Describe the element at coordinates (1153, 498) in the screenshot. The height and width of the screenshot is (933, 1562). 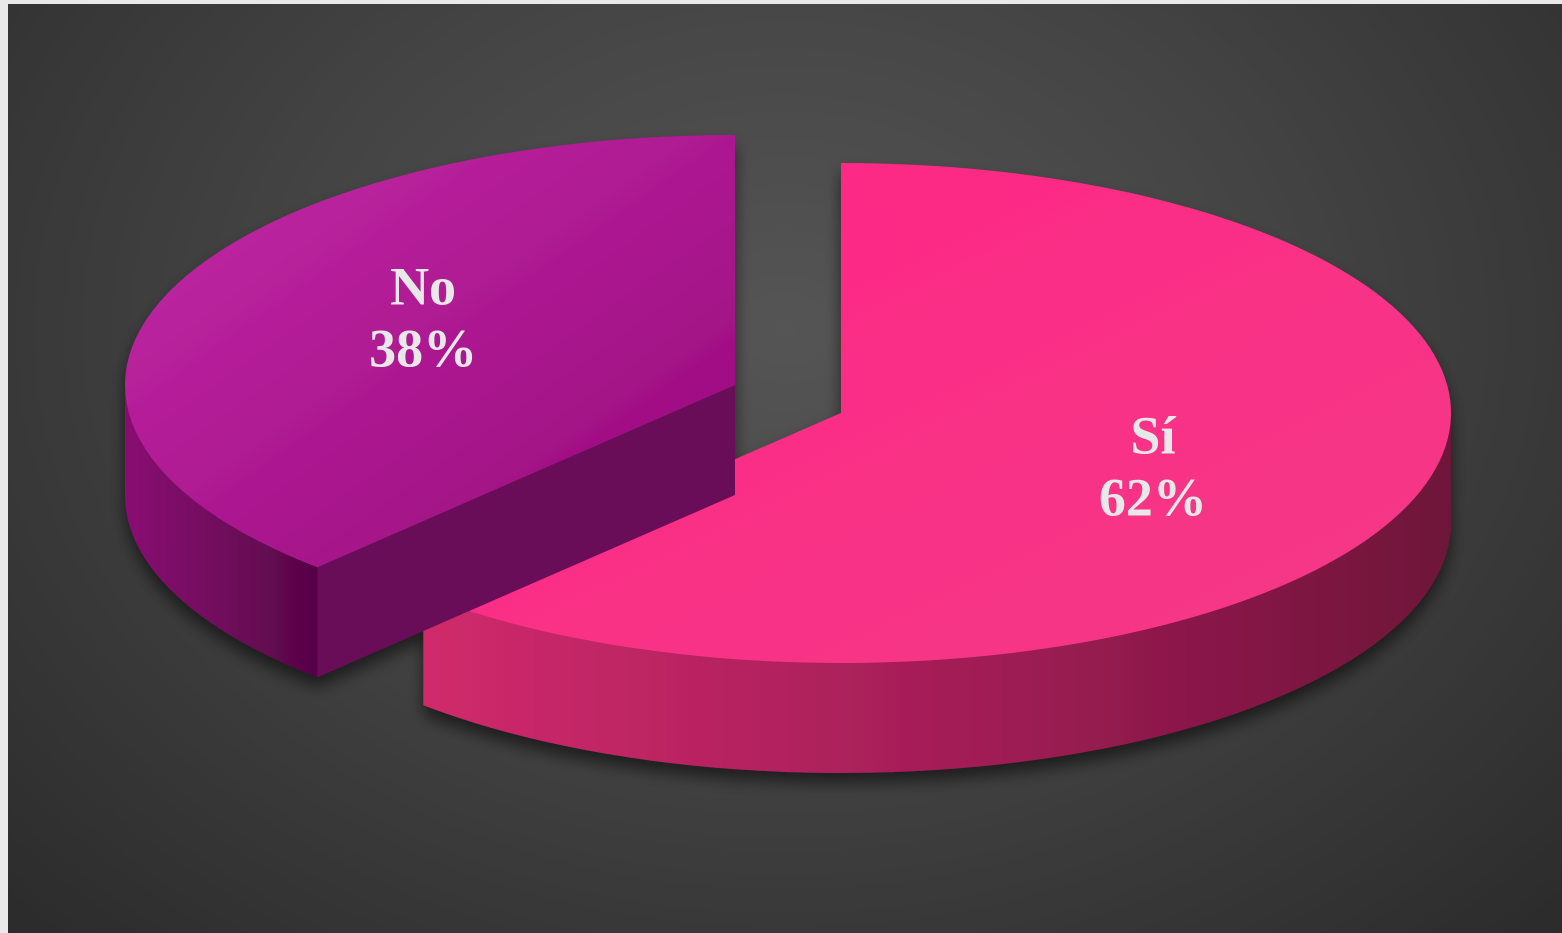
I see `slice-percent-label: 62%` at that location.